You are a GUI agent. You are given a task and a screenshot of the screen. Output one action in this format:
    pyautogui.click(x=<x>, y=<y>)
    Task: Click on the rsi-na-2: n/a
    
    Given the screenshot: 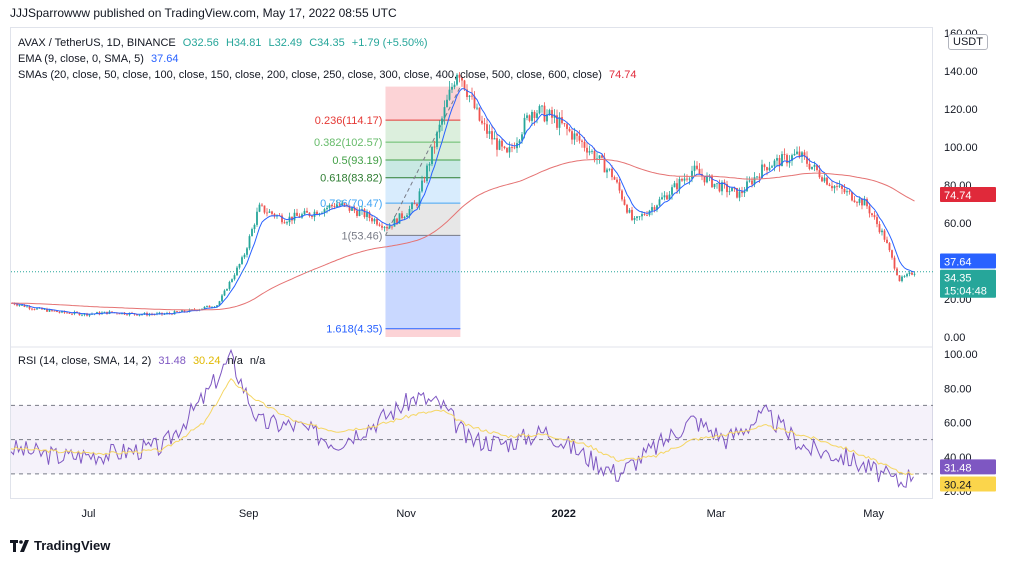 What is the action you would take?
    pyautogui.click(x=257, y=361)
    